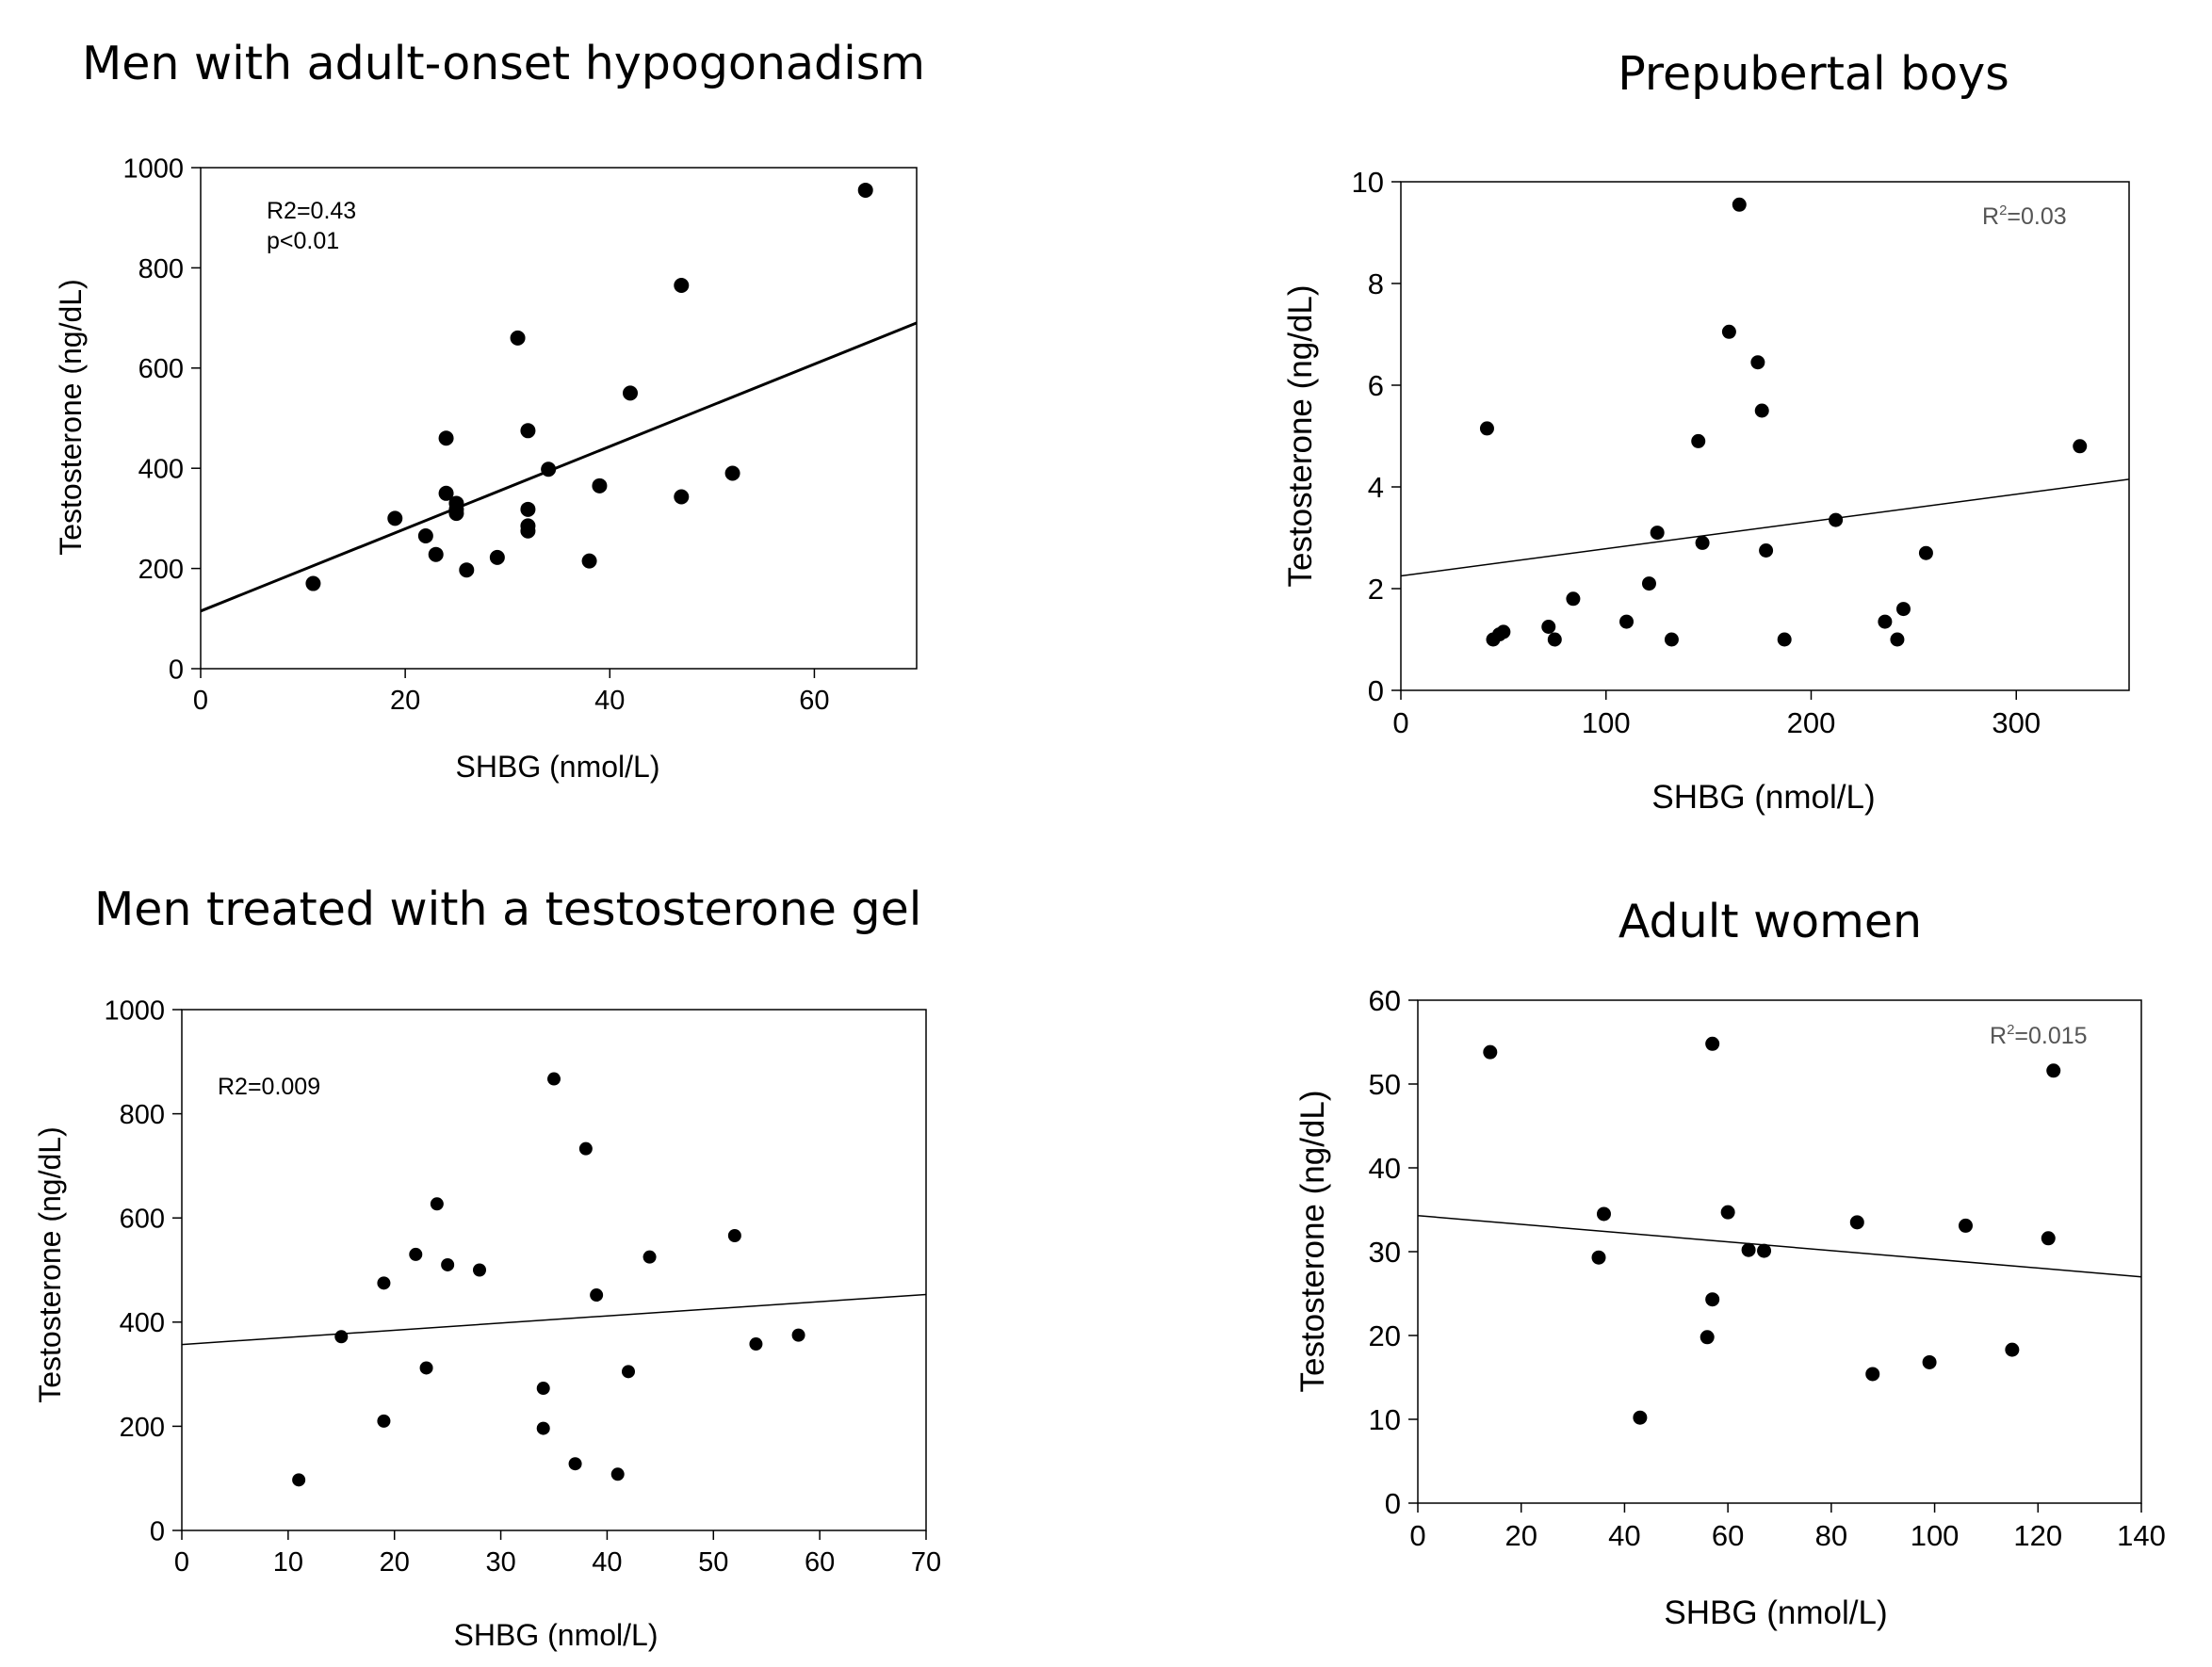 This screenshot has width=2212, height=1667. I want to click on chart-title: Men treated with a testosterone gel, so click(508, 909).